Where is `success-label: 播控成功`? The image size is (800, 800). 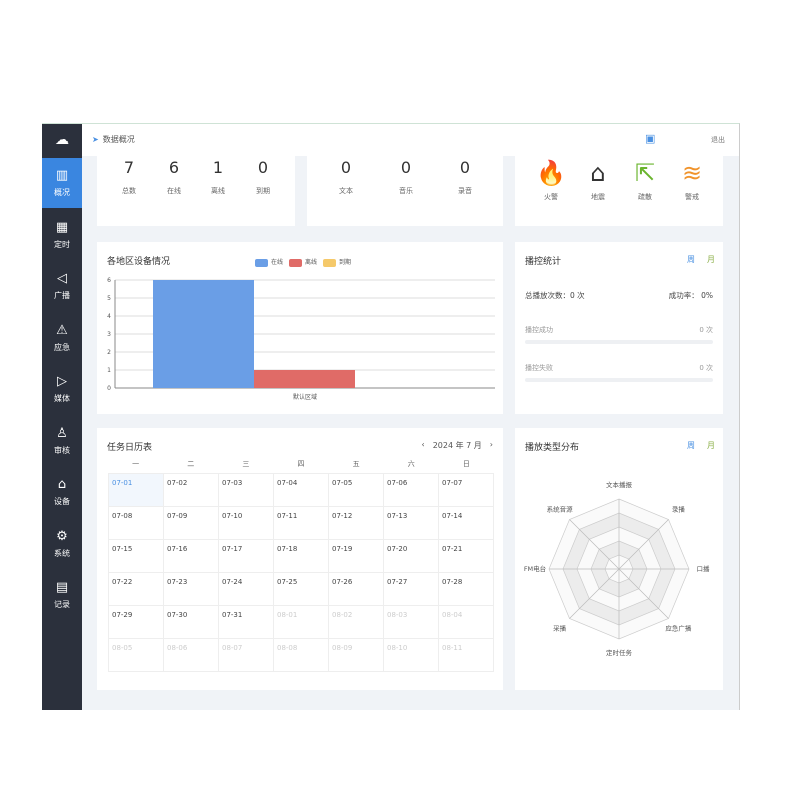
success-label: 播控成功 is located at coordinates (539, 330).